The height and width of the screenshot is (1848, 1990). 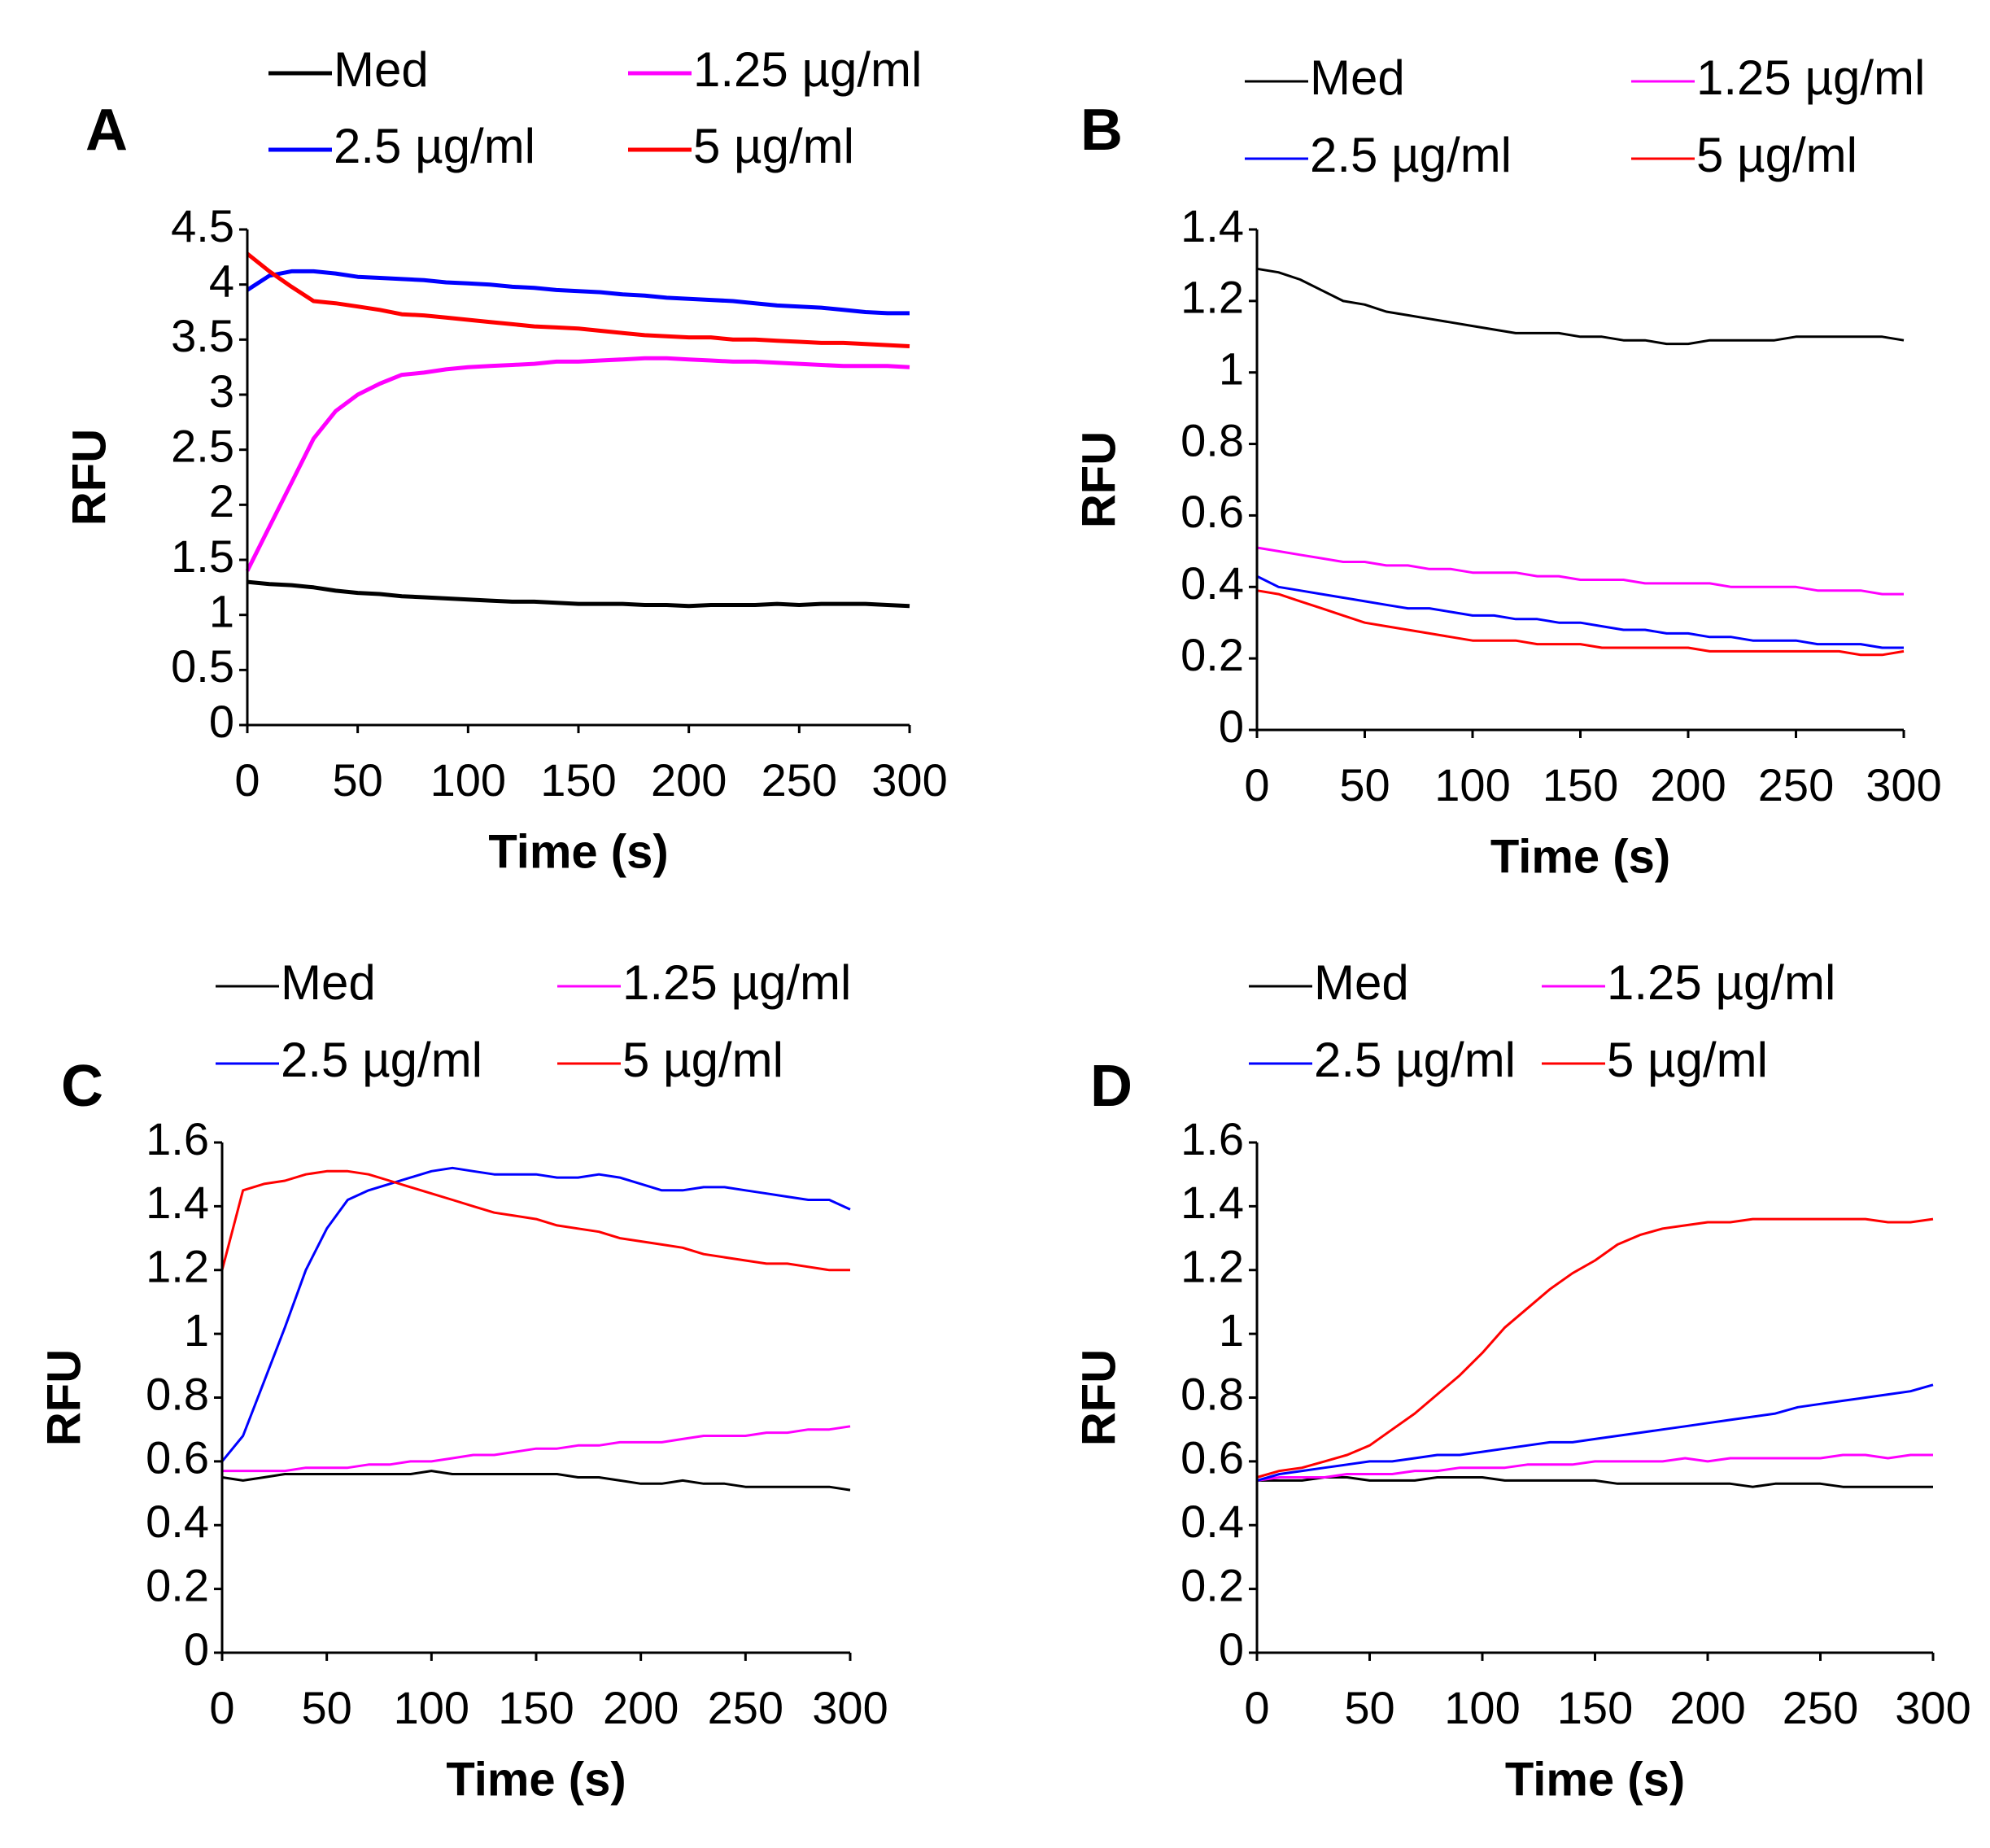 What do you see at coordinates (82, 1086) in the screenshot?
I see `panel-letter: C` at bounding box center [82, 1086].